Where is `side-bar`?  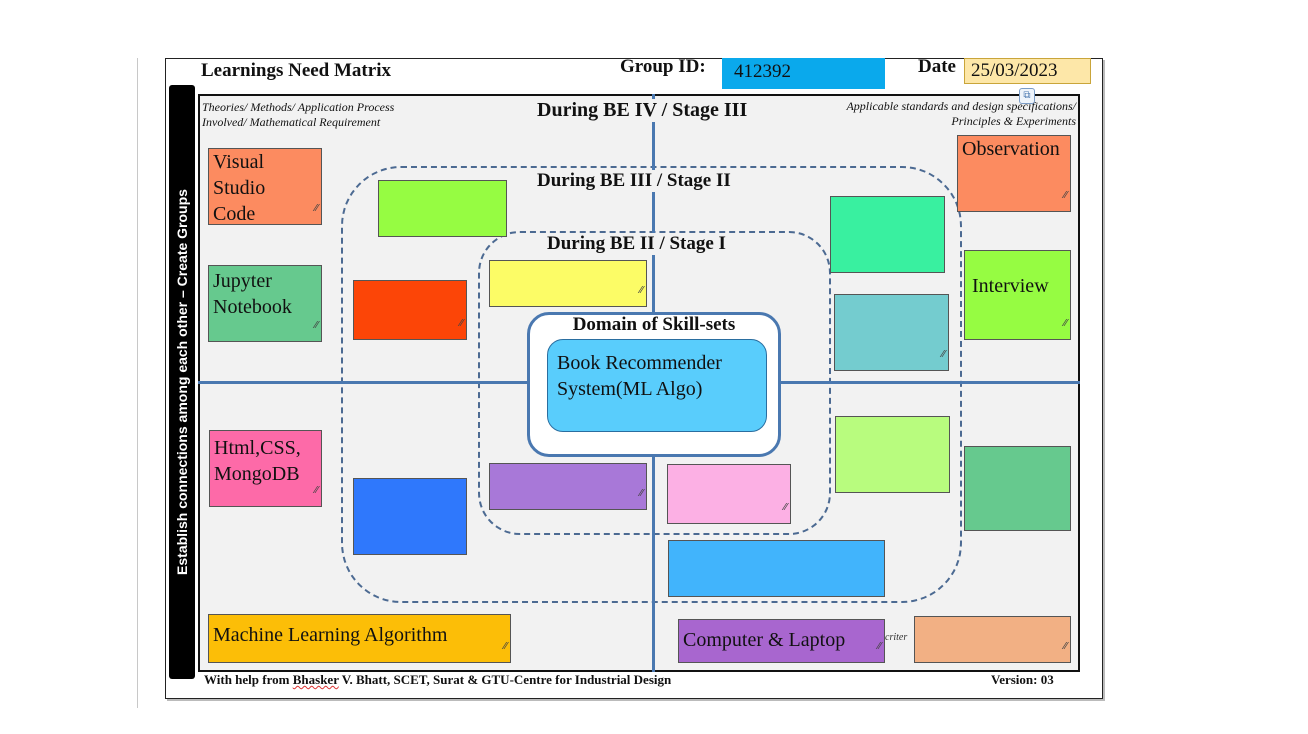
side-bar is located at coordinates (182, 382).